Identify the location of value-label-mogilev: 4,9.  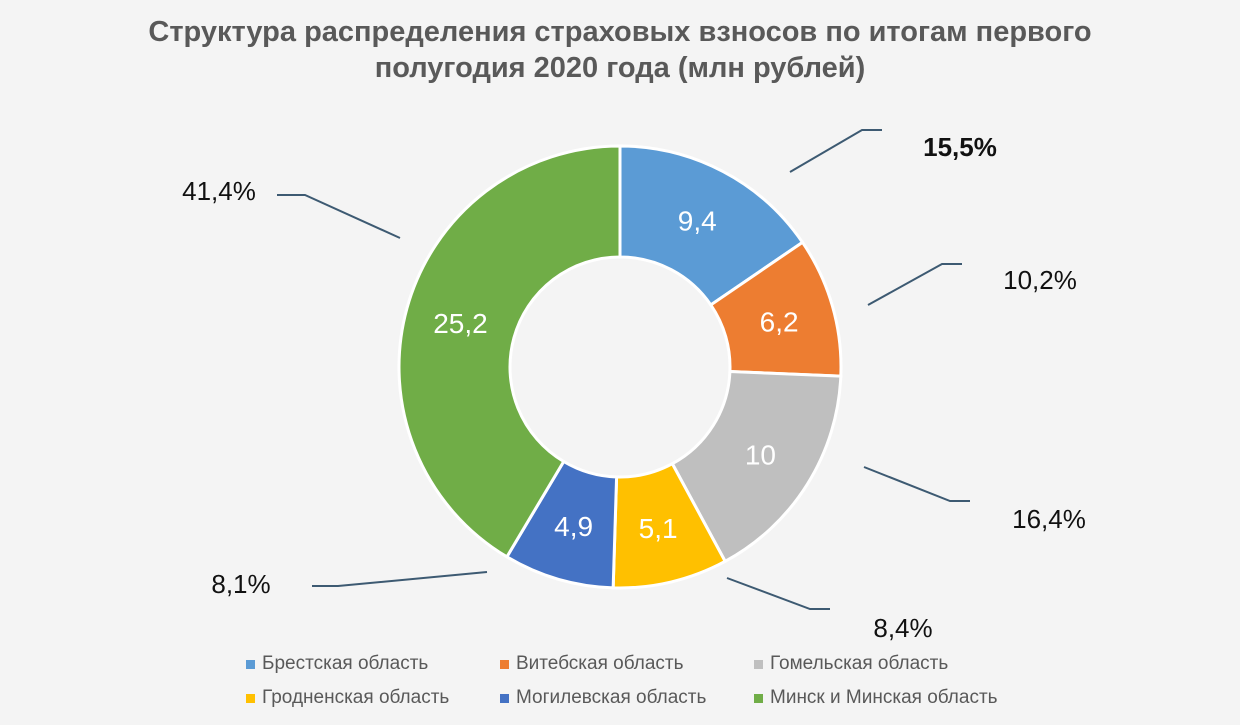
(573, 526).